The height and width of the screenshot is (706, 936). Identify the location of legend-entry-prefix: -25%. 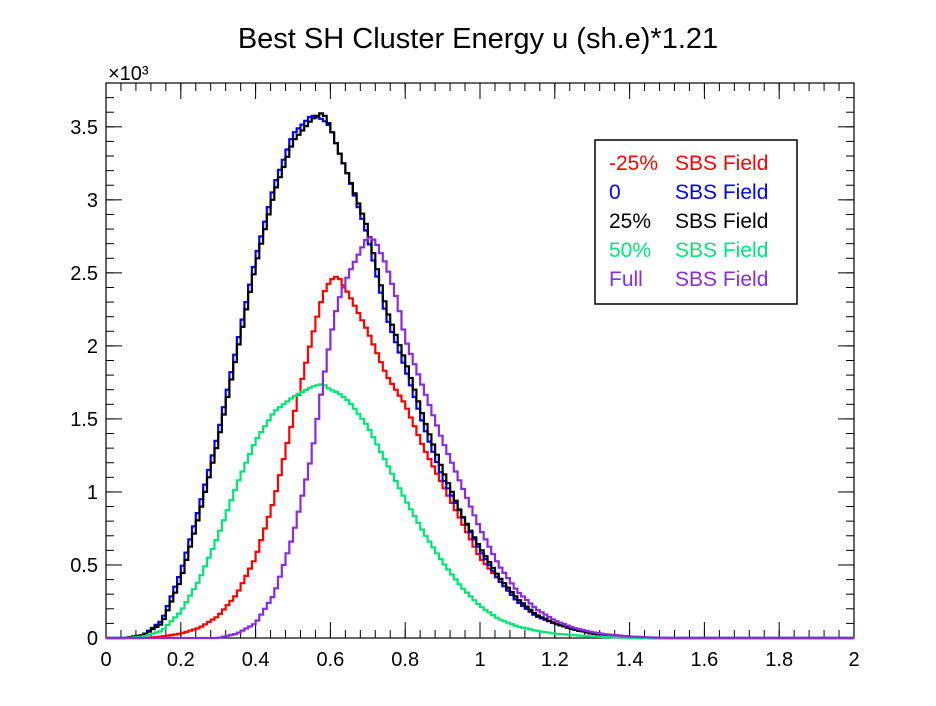
(633, 163).